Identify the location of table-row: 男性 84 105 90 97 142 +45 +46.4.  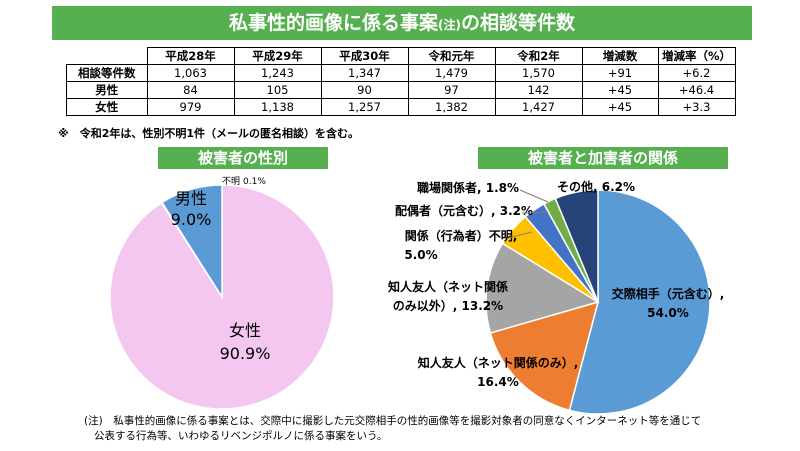
(401, 90).